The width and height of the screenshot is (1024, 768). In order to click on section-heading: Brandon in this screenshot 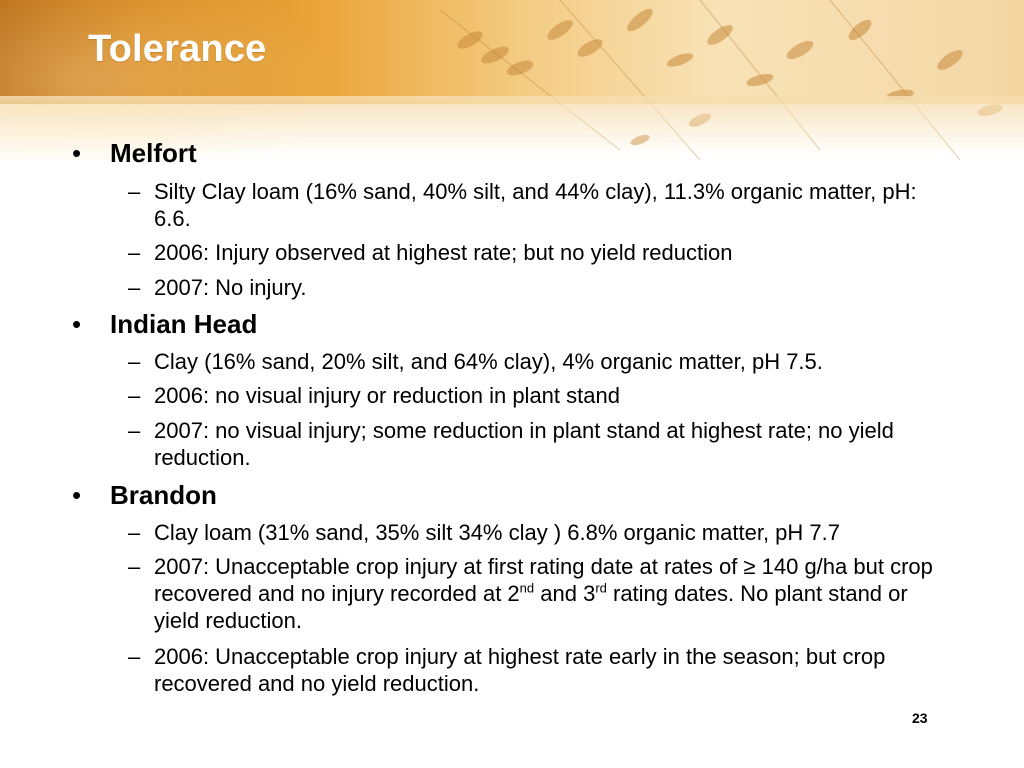, I will do `click(163, 495)`.